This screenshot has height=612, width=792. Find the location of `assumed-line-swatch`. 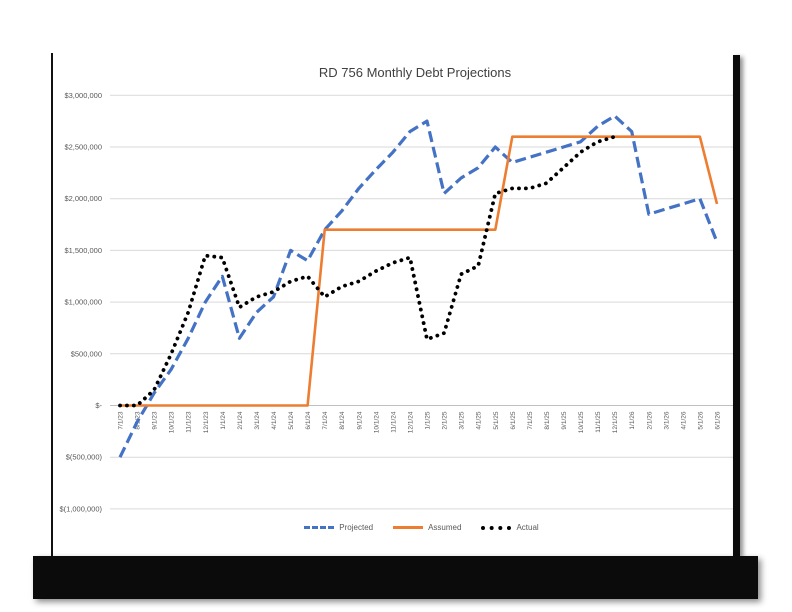

assumed-line-swatch is located at coordinates (408, 527).